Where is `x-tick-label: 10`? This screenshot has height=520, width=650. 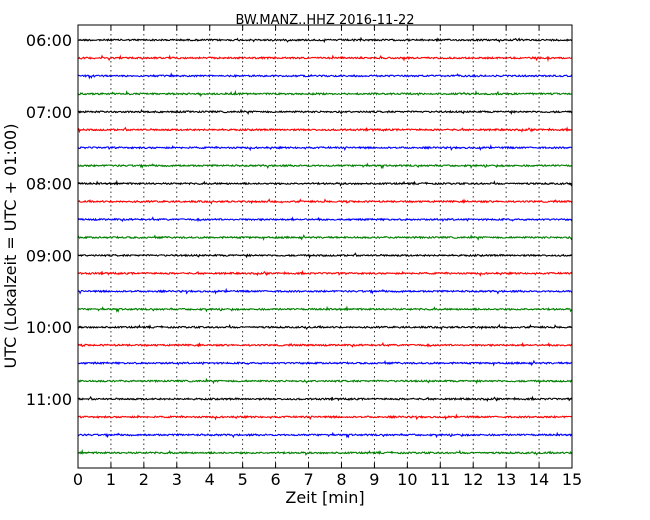
x-tick-label: 10 is located at coordinates (407, 479).